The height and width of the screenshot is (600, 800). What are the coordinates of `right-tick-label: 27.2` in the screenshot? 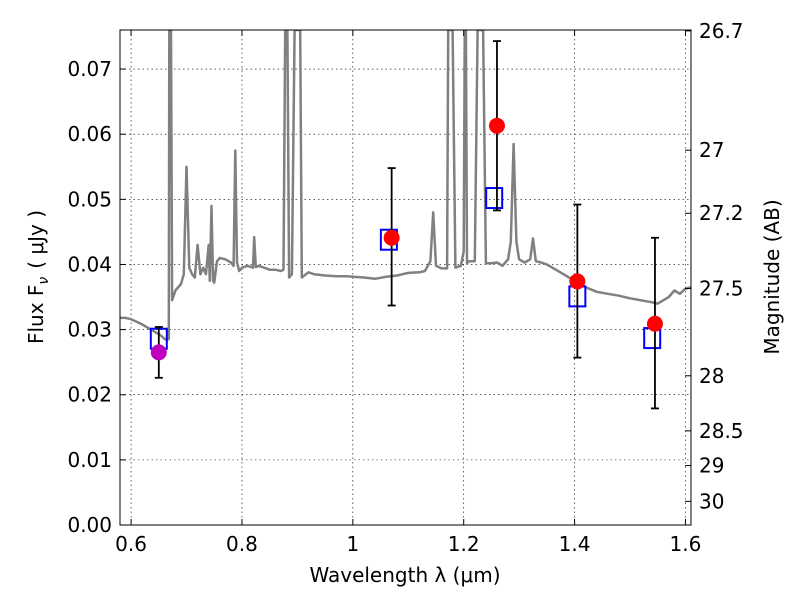 It's located at (721, 213).